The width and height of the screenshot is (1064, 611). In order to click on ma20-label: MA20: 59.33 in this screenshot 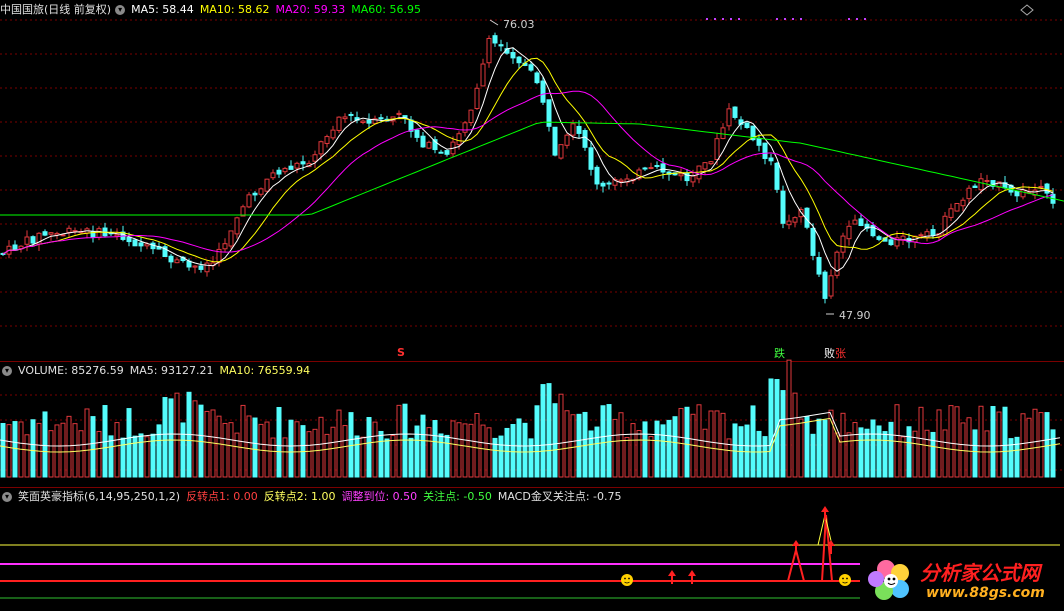, I will do `click(310, 9)`.